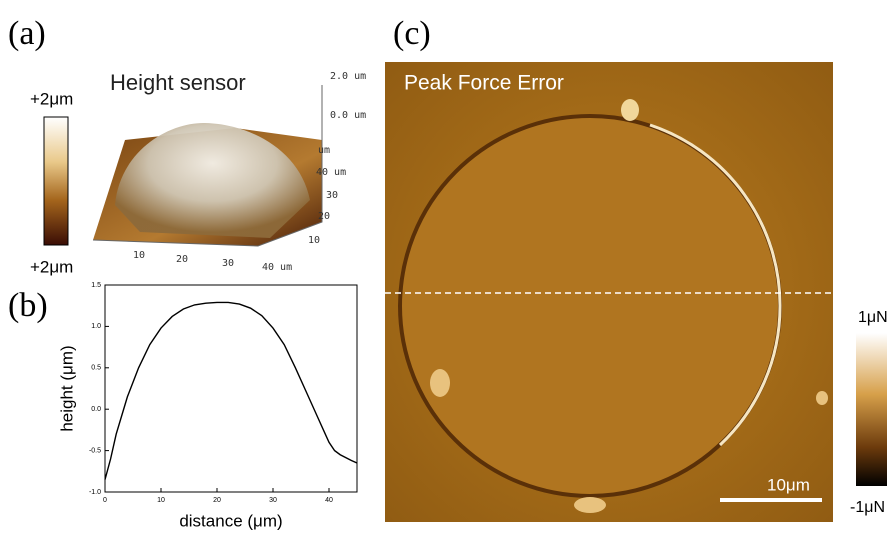  I want to click on z-tick-label: 2.0 um, so click(348, 76).